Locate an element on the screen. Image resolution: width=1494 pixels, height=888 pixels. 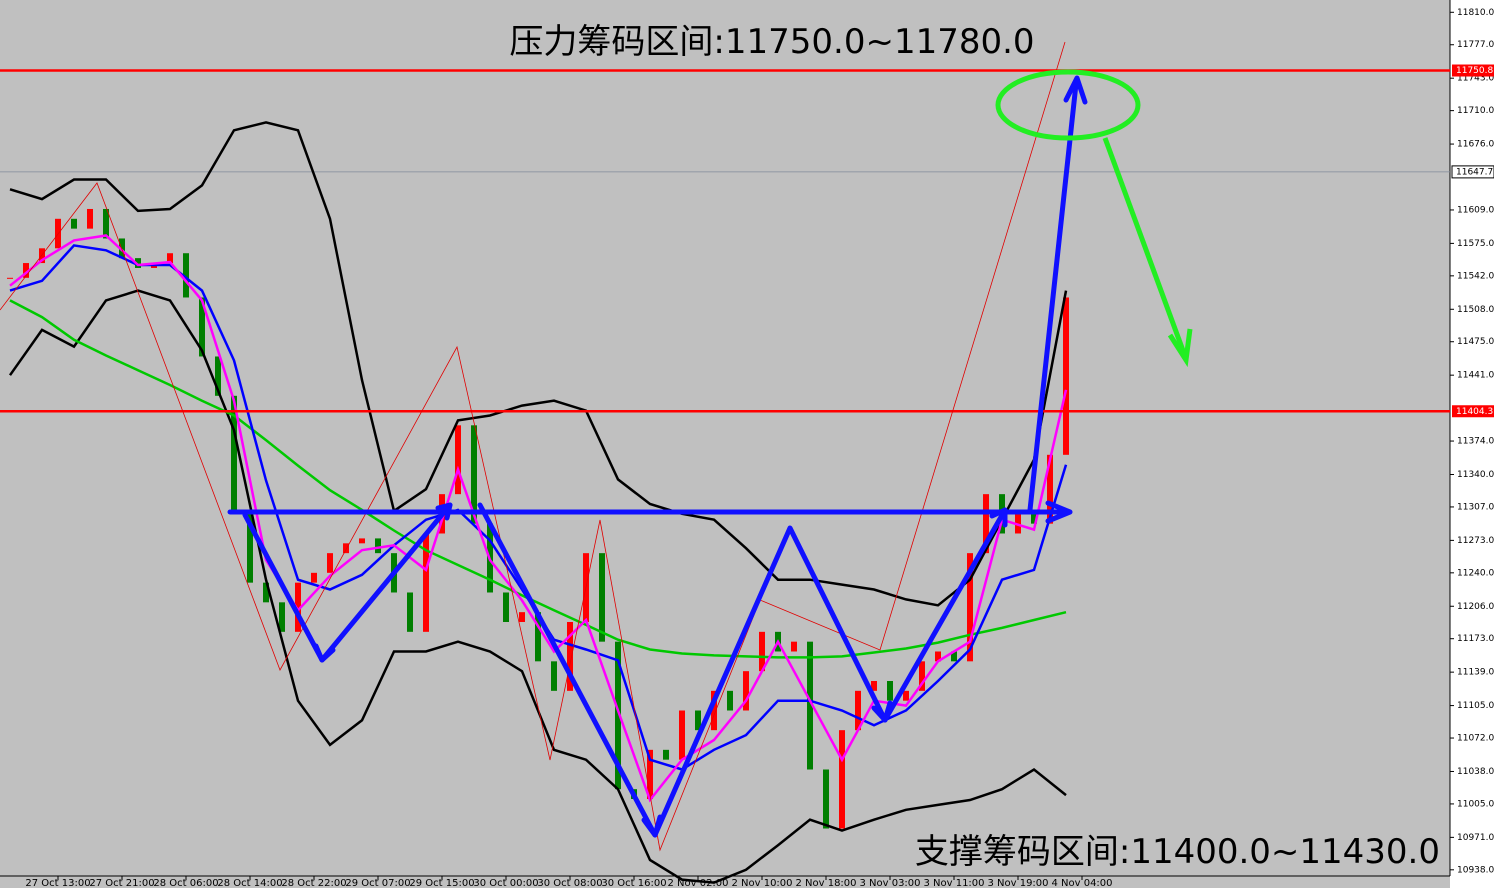
x-tick-label: 30 Oct 16:00 is located at coordinates (633, 883).